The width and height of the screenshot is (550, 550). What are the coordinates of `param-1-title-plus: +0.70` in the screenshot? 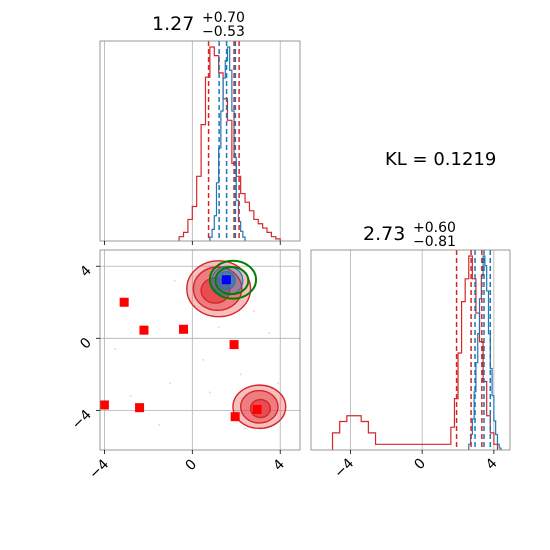 It's located at (223, 18).